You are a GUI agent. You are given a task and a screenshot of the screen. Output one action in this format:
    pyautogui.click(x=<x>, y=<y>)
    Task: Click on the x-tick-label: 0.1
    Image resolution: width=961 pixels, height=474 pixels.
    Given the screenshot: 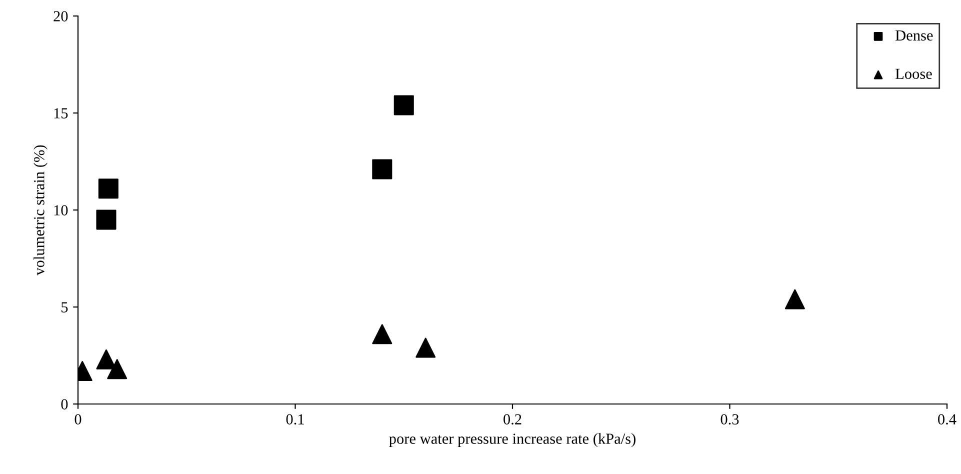 What is the action you would take?
    pyautogui.click(x=295, y=419)
    